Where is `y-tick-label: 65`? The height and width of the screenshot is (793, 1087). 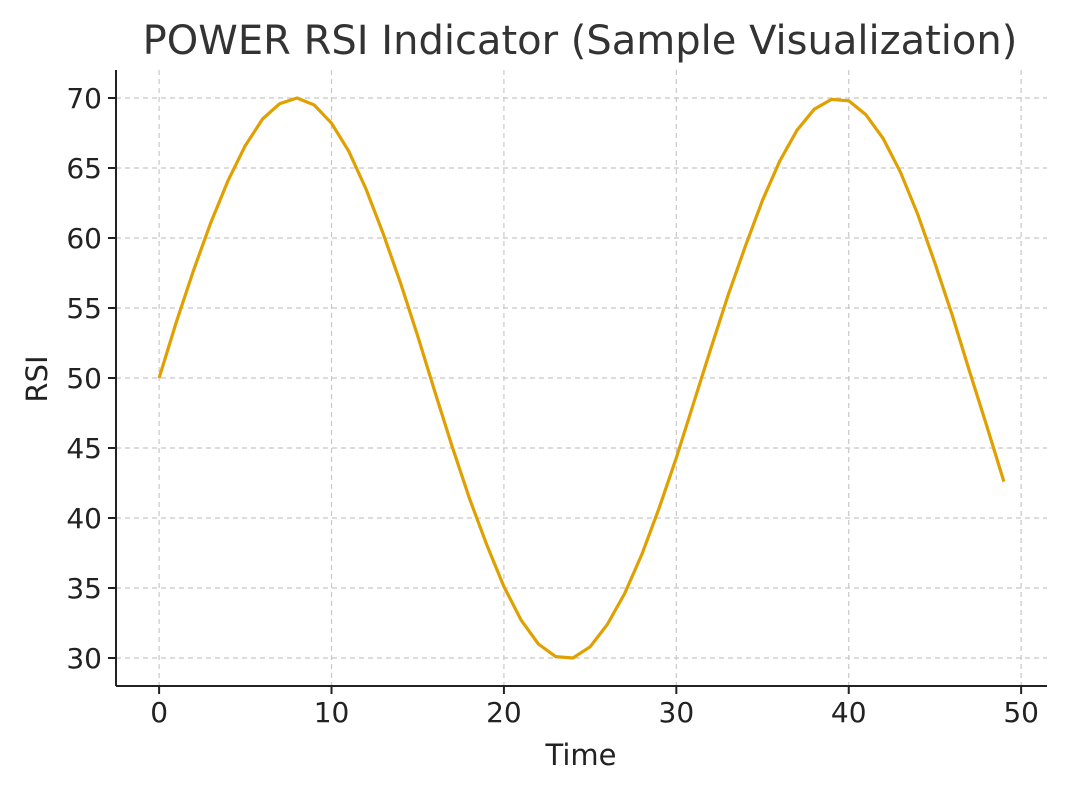
y-tick-label: 65 is located at coordinates (84, 168).